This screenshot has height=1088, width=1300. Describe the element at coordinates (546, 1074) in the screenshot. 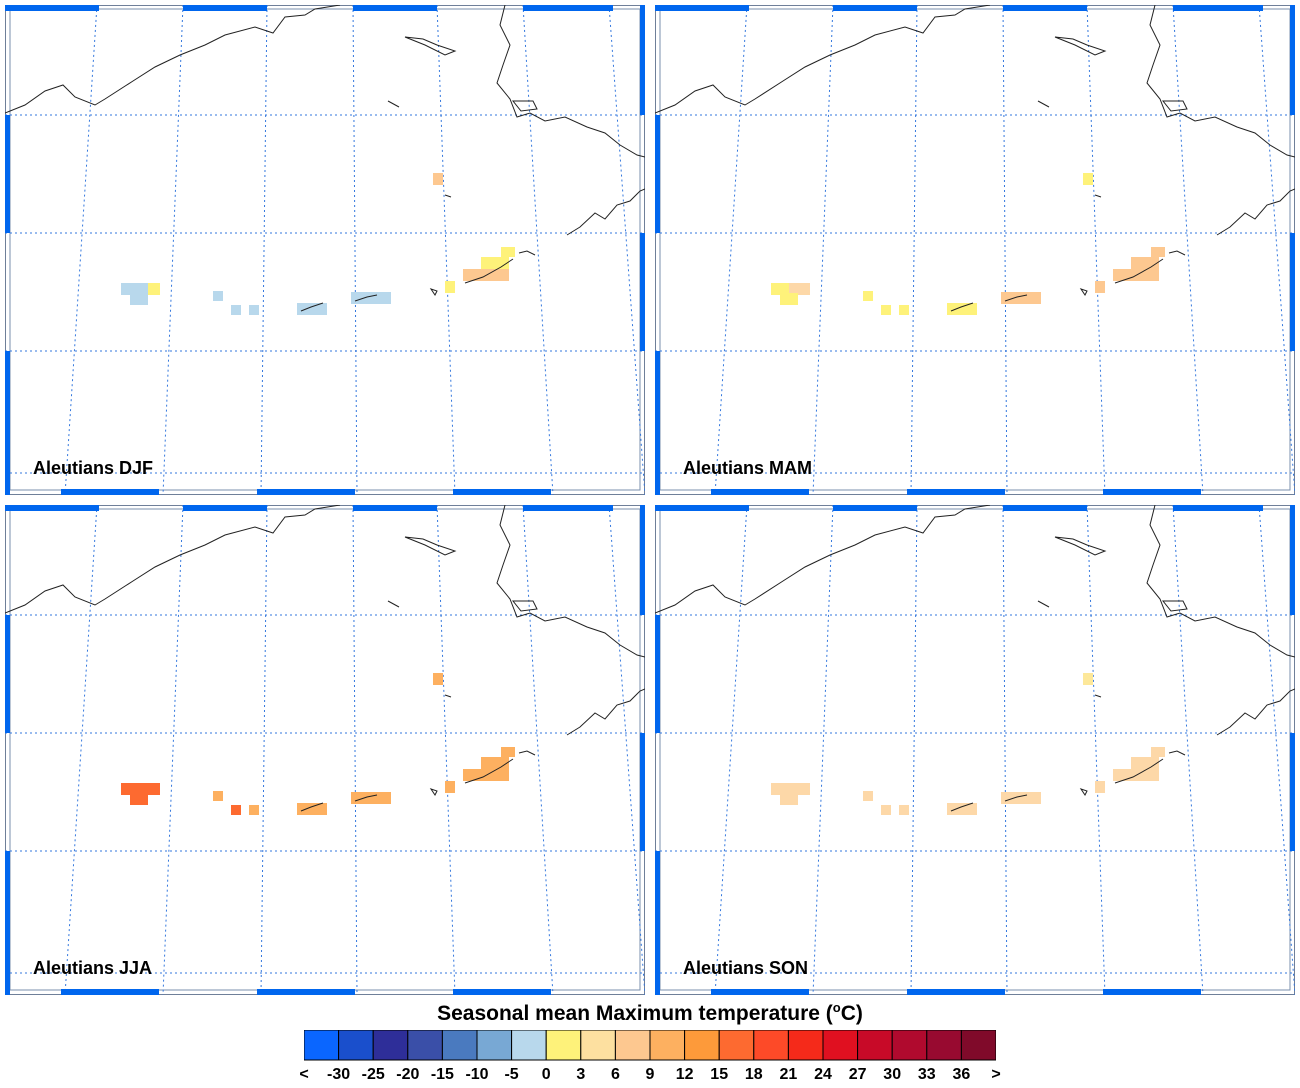

I see `colorbar-tick-label: 0` at that location.